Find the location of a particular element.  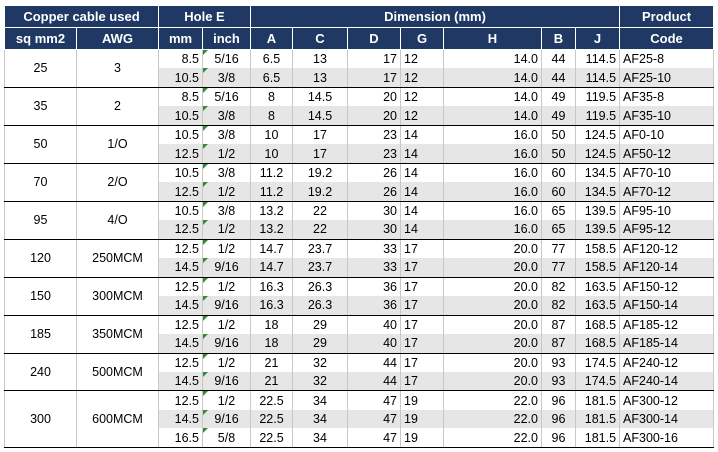

cell-product-code: AF120-14 is located at coordinates (667, 268).